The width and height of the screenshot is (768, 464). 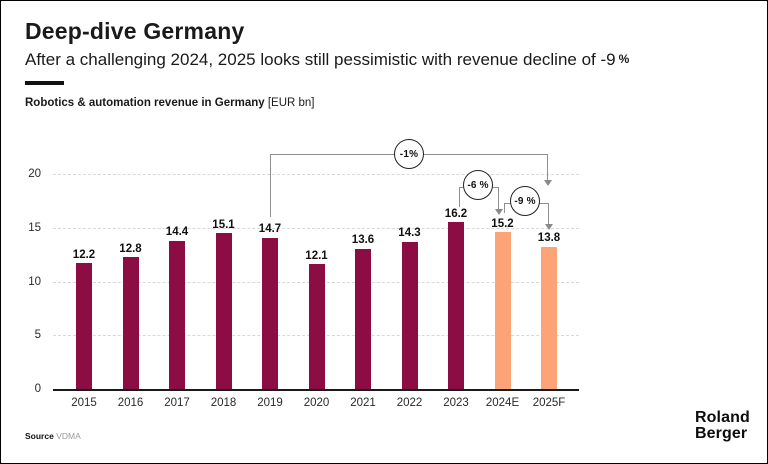 I want to click on logo-line-2: Berger, so click(x=721, y=433).